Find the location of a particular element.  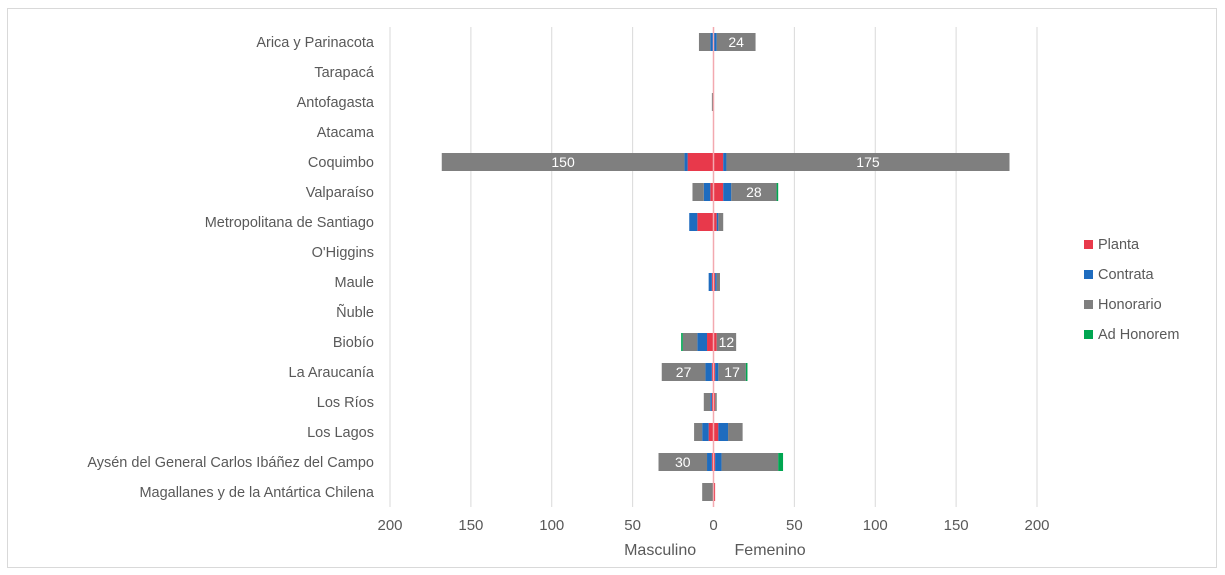

bar-data-label: 28 is located at coordinates (754, 192).